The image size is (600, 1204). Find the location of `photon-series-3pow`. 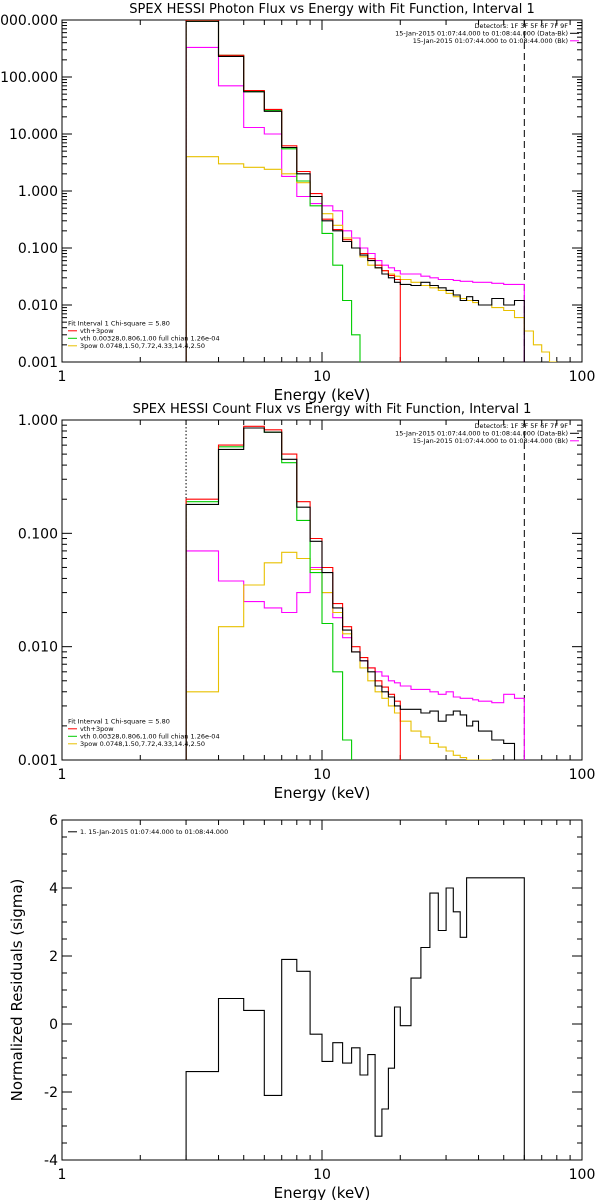

photon-series-3pow is located at coordinates (371, 259).